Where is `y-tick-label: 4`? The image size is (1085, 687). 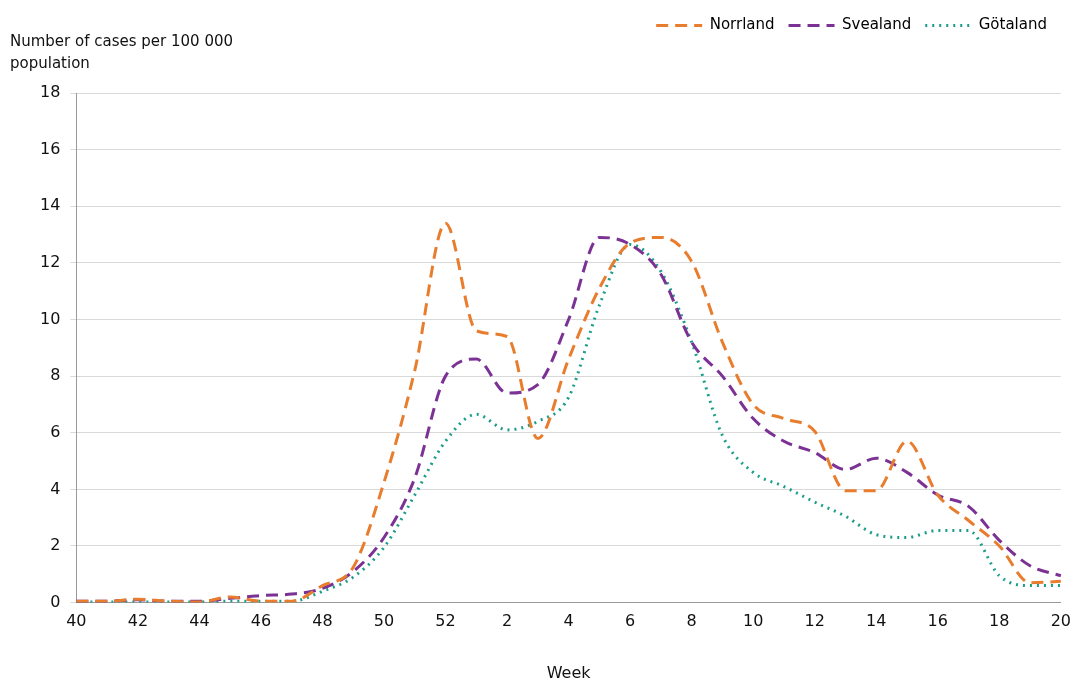 y-tick-label: 4 is located at coordinates (55, 488).